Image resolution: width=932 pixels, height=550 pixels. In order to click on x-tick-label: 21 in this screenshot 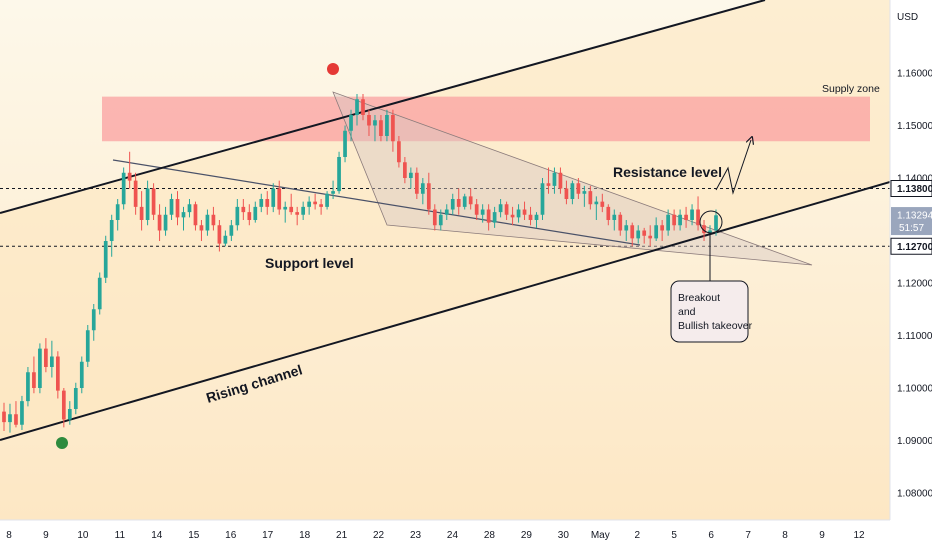, I will do `click(342, 535)`.